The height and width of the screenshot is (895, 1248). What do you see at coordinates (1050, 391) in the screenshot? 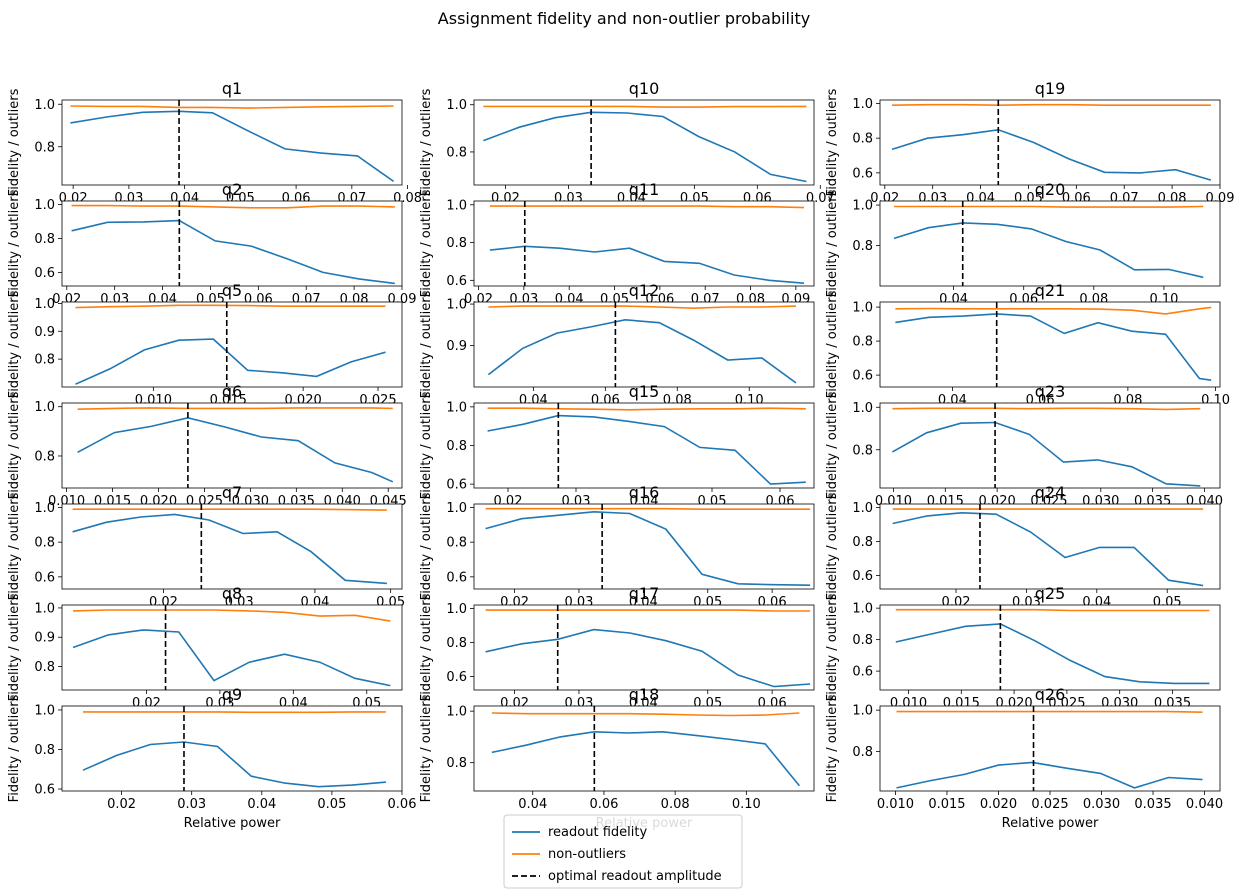
I see `subplot-title: q23` at bounding box center [1050, 391].